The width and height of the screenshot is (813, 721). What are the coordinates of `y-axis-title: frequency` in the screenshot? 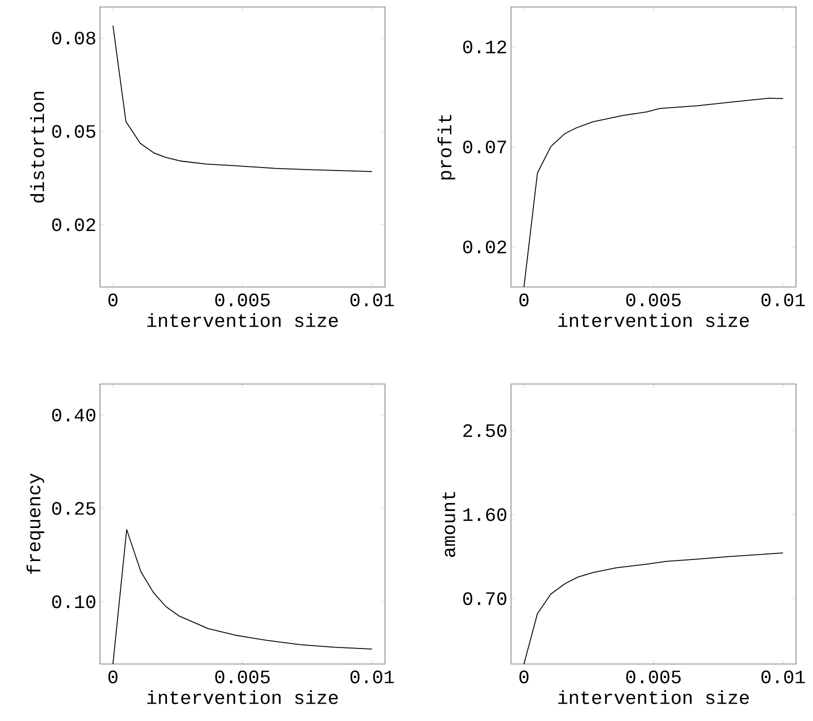 It's located at (35, 524).